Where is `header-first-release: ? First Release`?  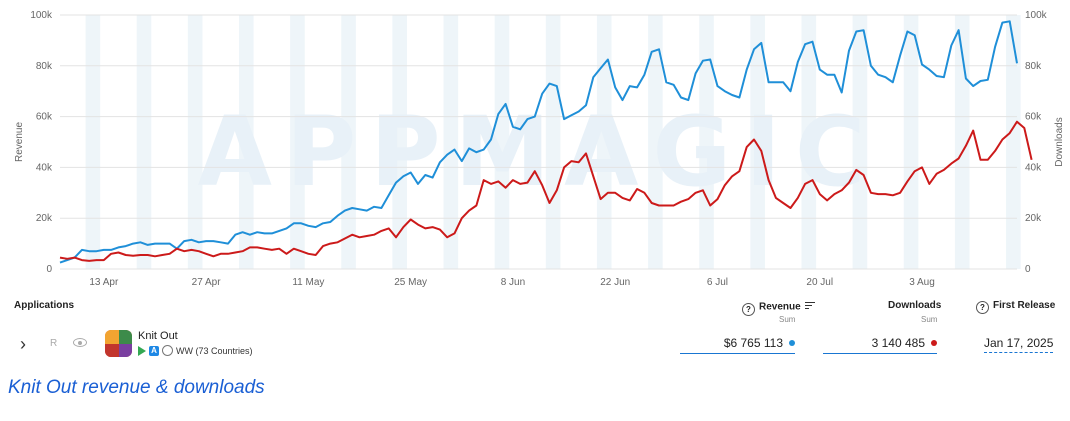
header-first-release: ? First Release is located at coordinates (1015, 307).